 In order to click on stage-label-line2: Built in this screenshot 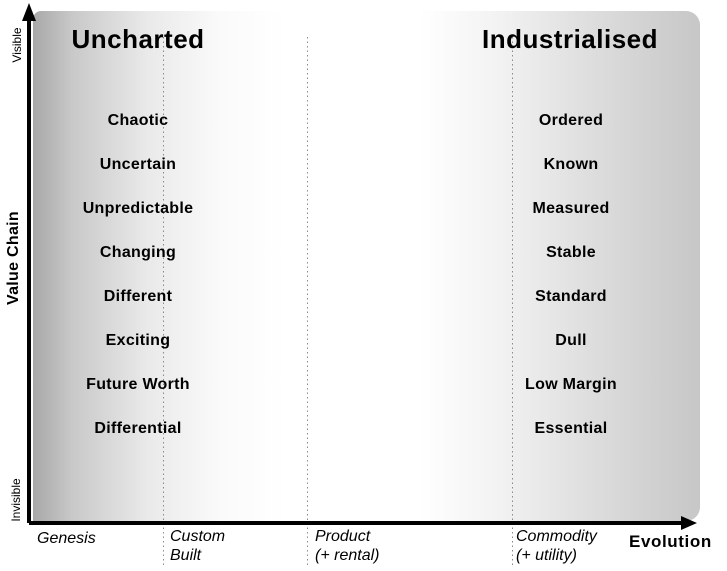, I will do `click(186, 555)`.